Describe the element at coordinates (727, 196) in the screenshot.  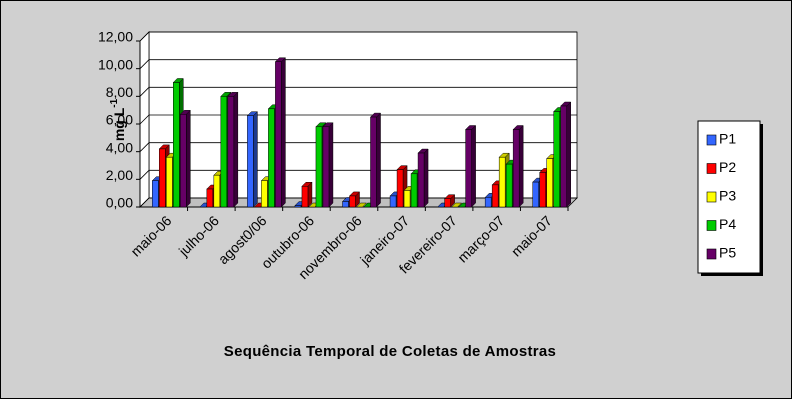
I see `legend-label: P3` at that location.